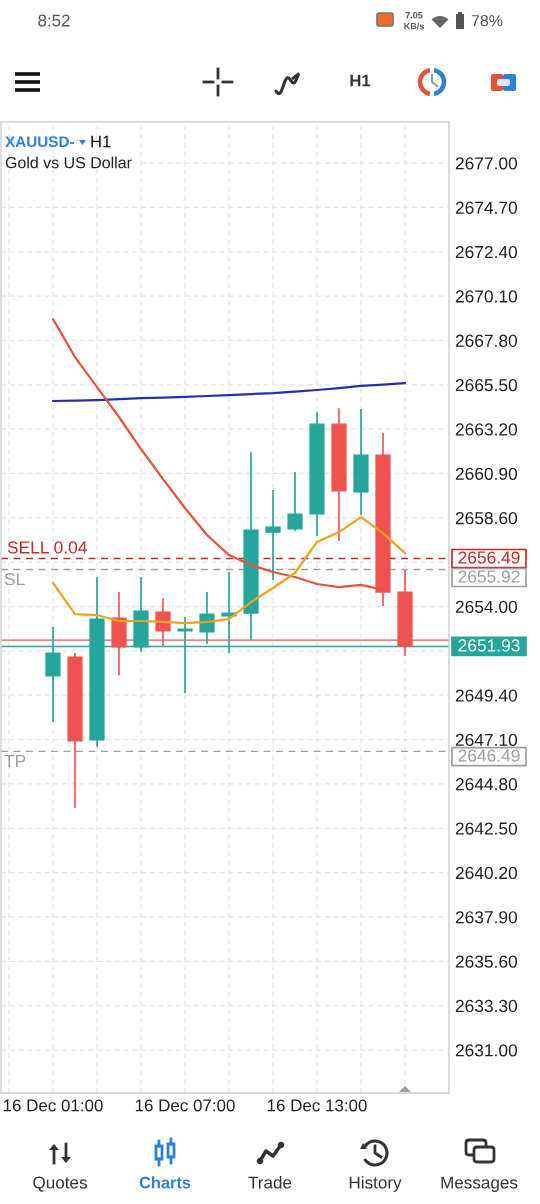 The image size is (540, 1204). What do you see at coordinates (486, 695) in the screenshot?
I see `y-tick-label: 2649.40` at bounding box center [486, 695].